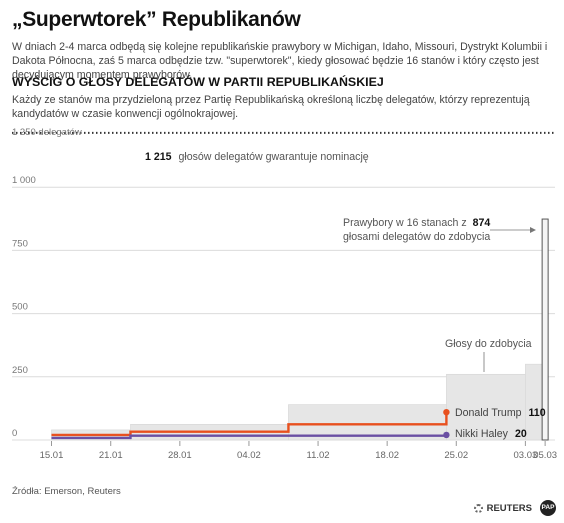 Image resolution: width=564 pixels, height=523 pixels. I want to click on x-tick-label: 21.01, so click(111, 455).